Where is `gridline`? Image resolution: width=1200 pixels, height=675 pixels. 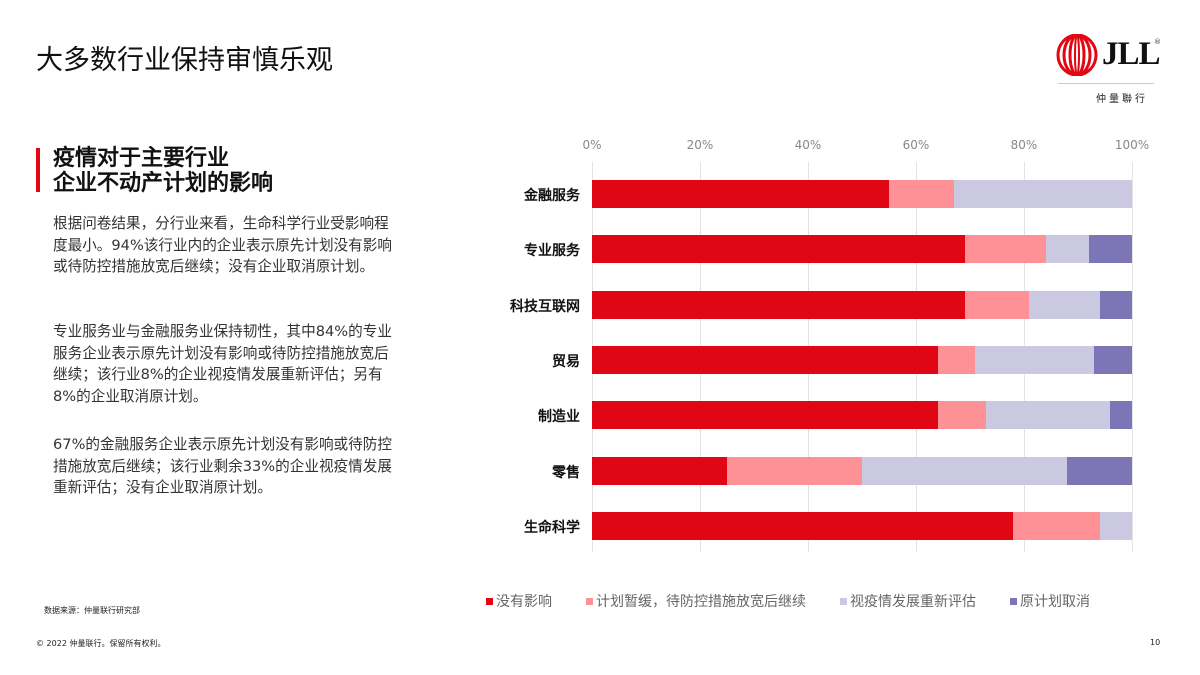 gridline is located at coordinates (1132, 357).